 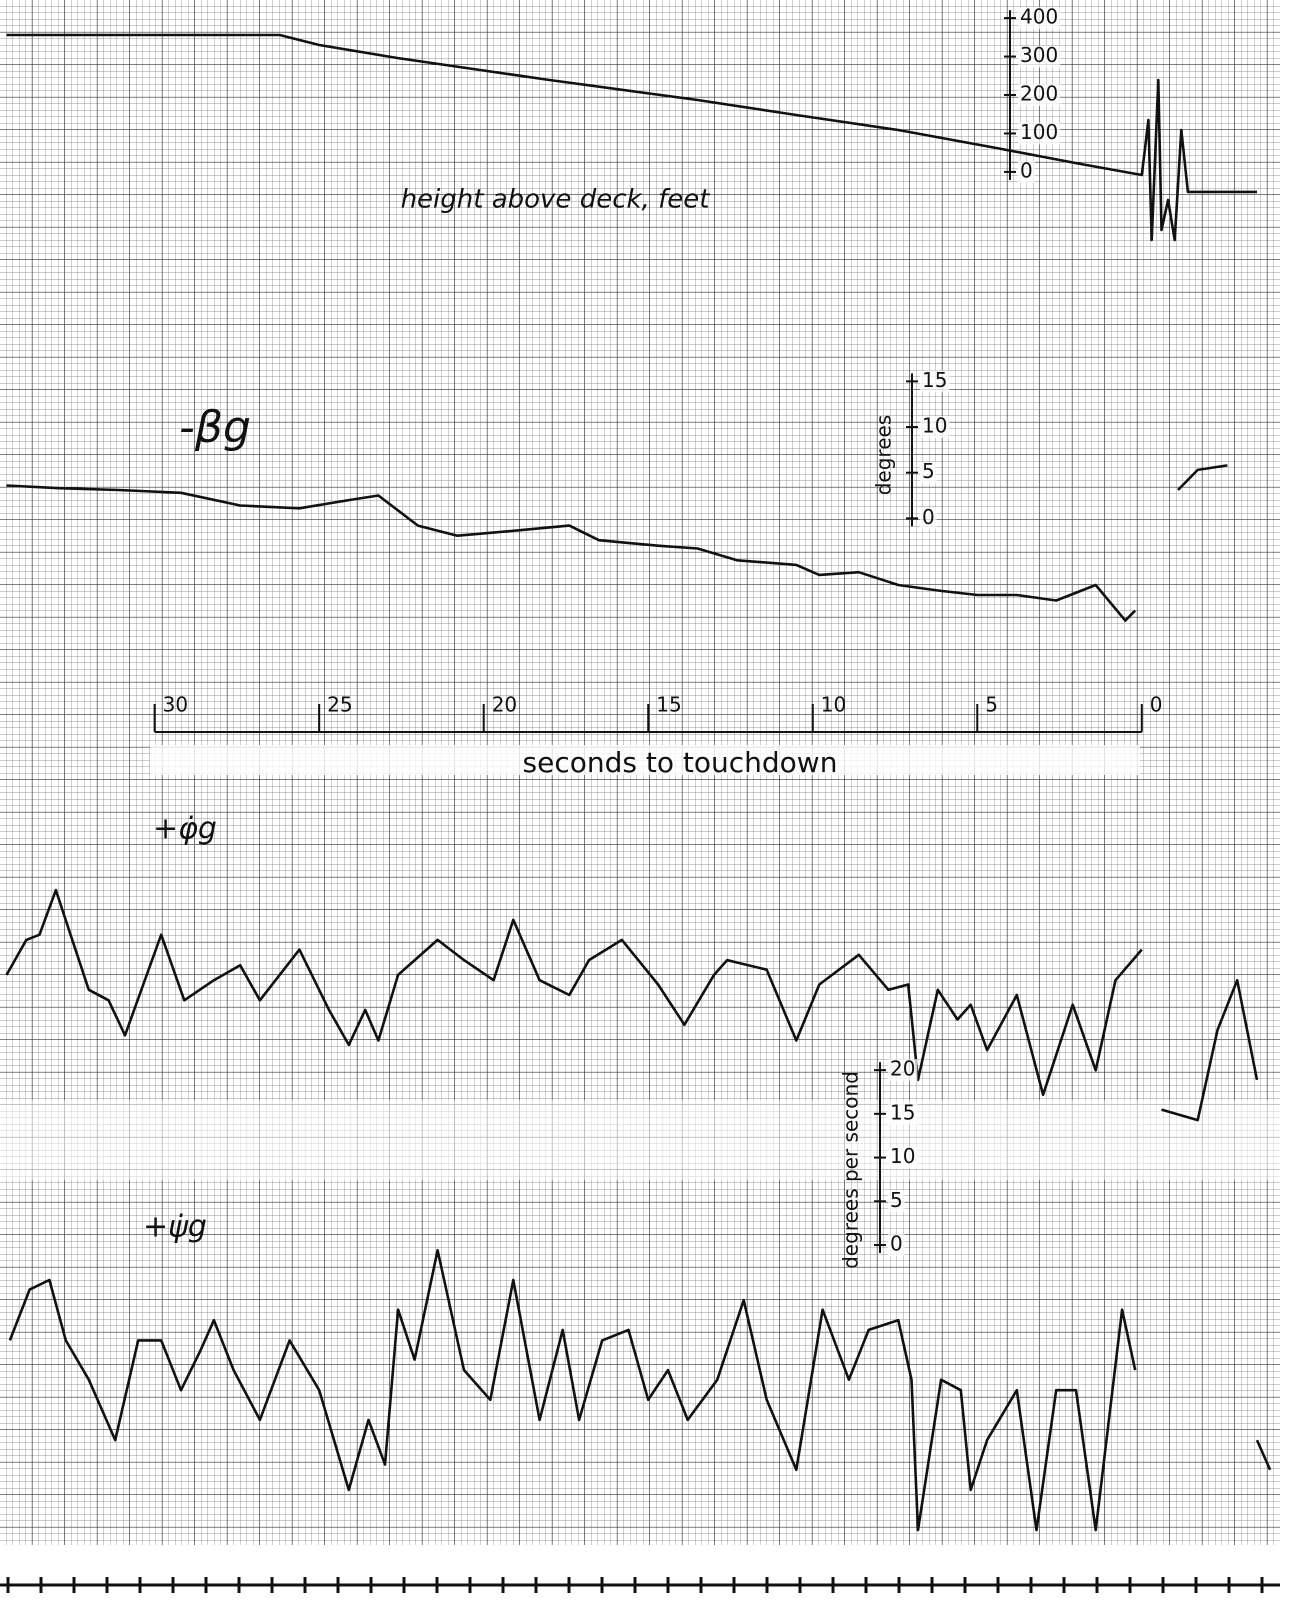 What do you see at coordinates (991, 705) in the screenshot?
I see `x-tick-label: 5` at bounding box center [991, 705].